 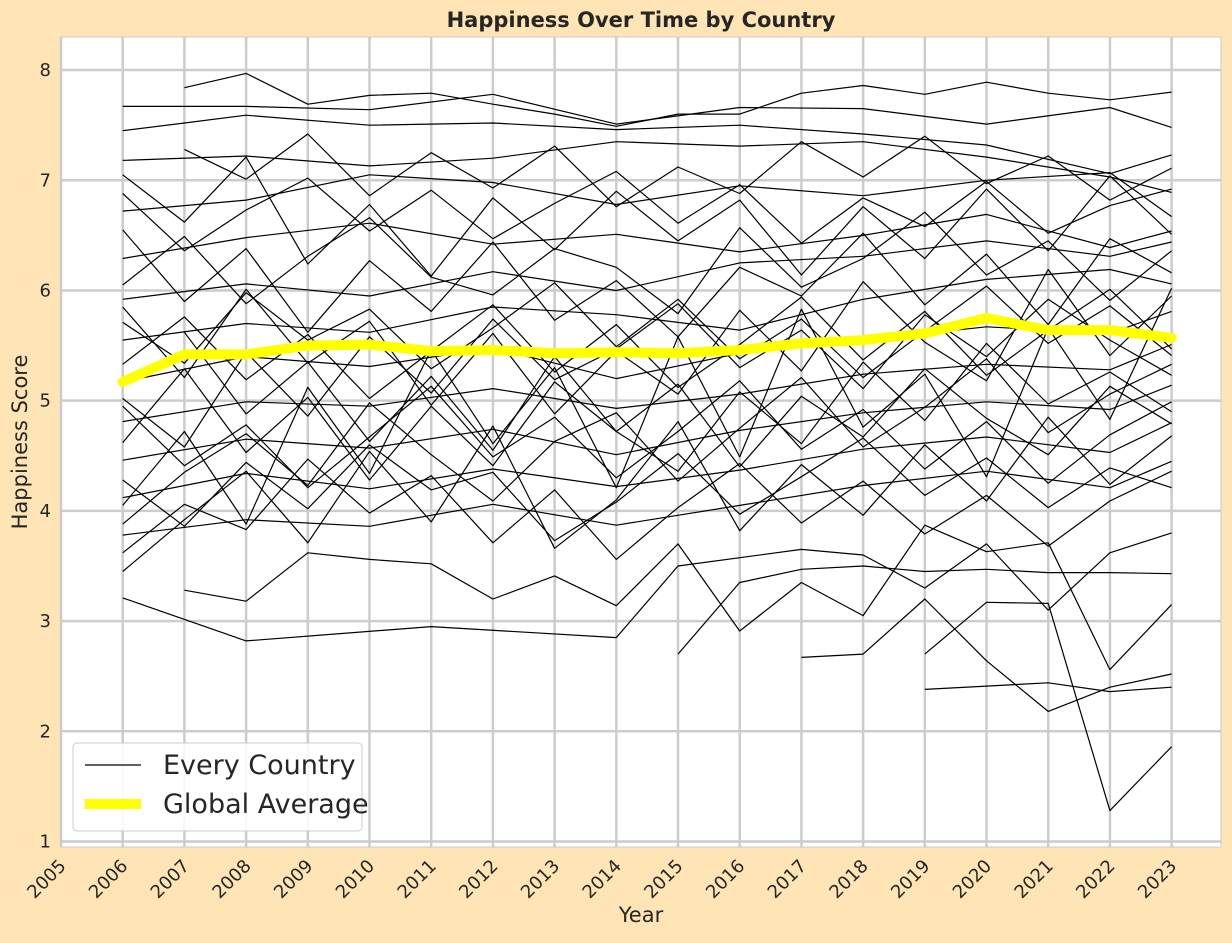 What do you see at coordinates (45, 841) in the screenshot?
I see `y-tick-label: 1` at bounding box center [45, 841].